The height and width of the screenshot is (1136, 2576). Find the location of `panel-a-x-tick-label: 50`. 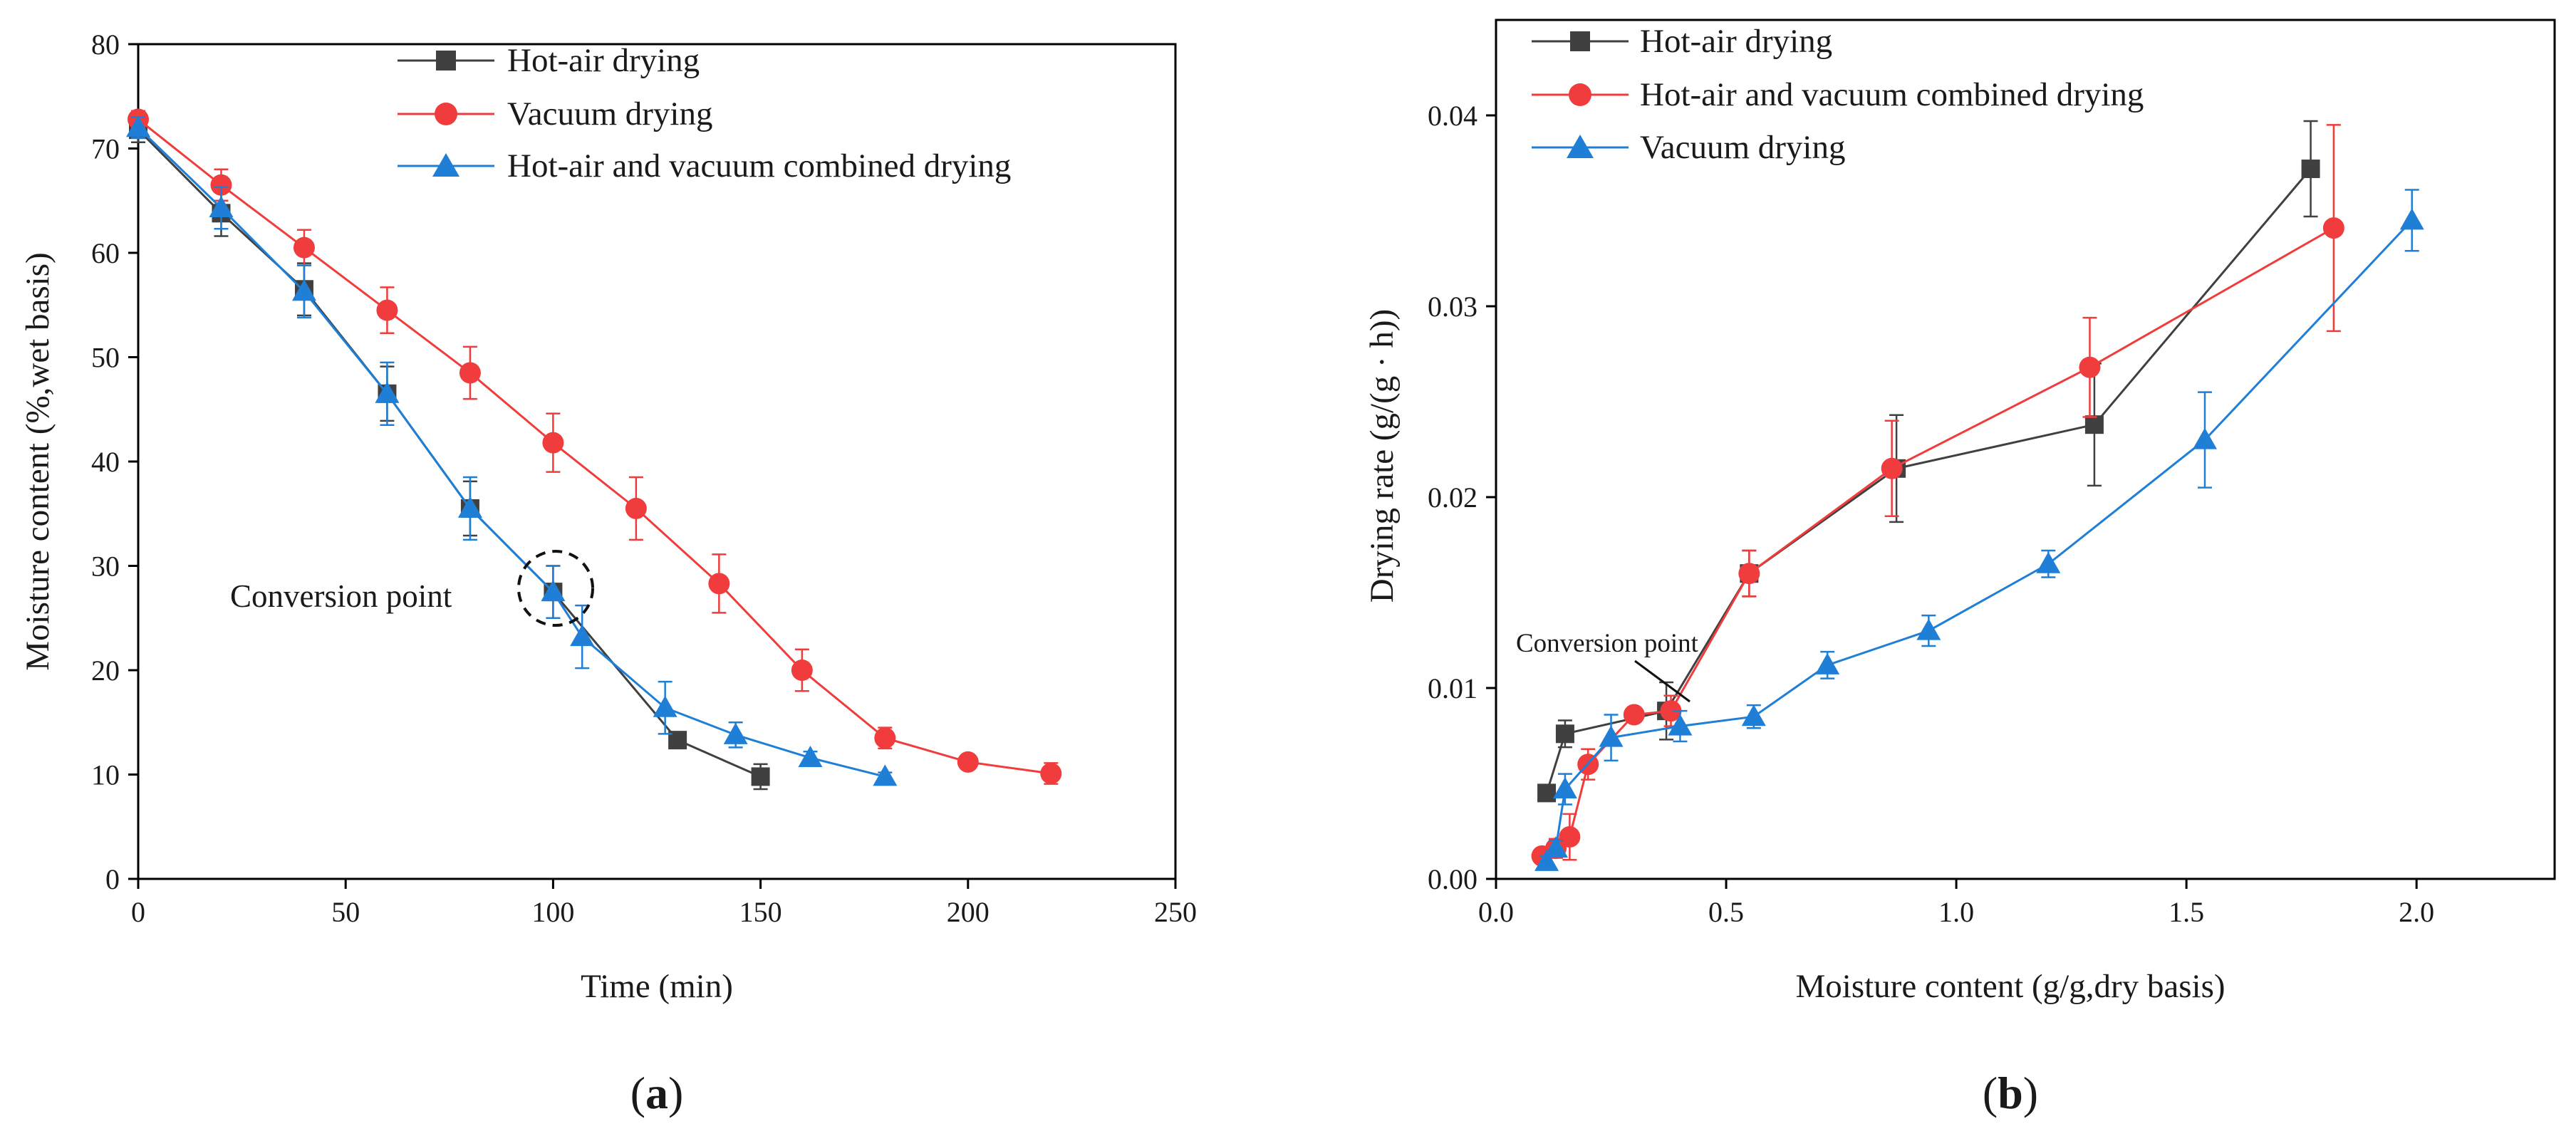

panel-a-x-tick-label: 50 is located at coordinates (345, 912).